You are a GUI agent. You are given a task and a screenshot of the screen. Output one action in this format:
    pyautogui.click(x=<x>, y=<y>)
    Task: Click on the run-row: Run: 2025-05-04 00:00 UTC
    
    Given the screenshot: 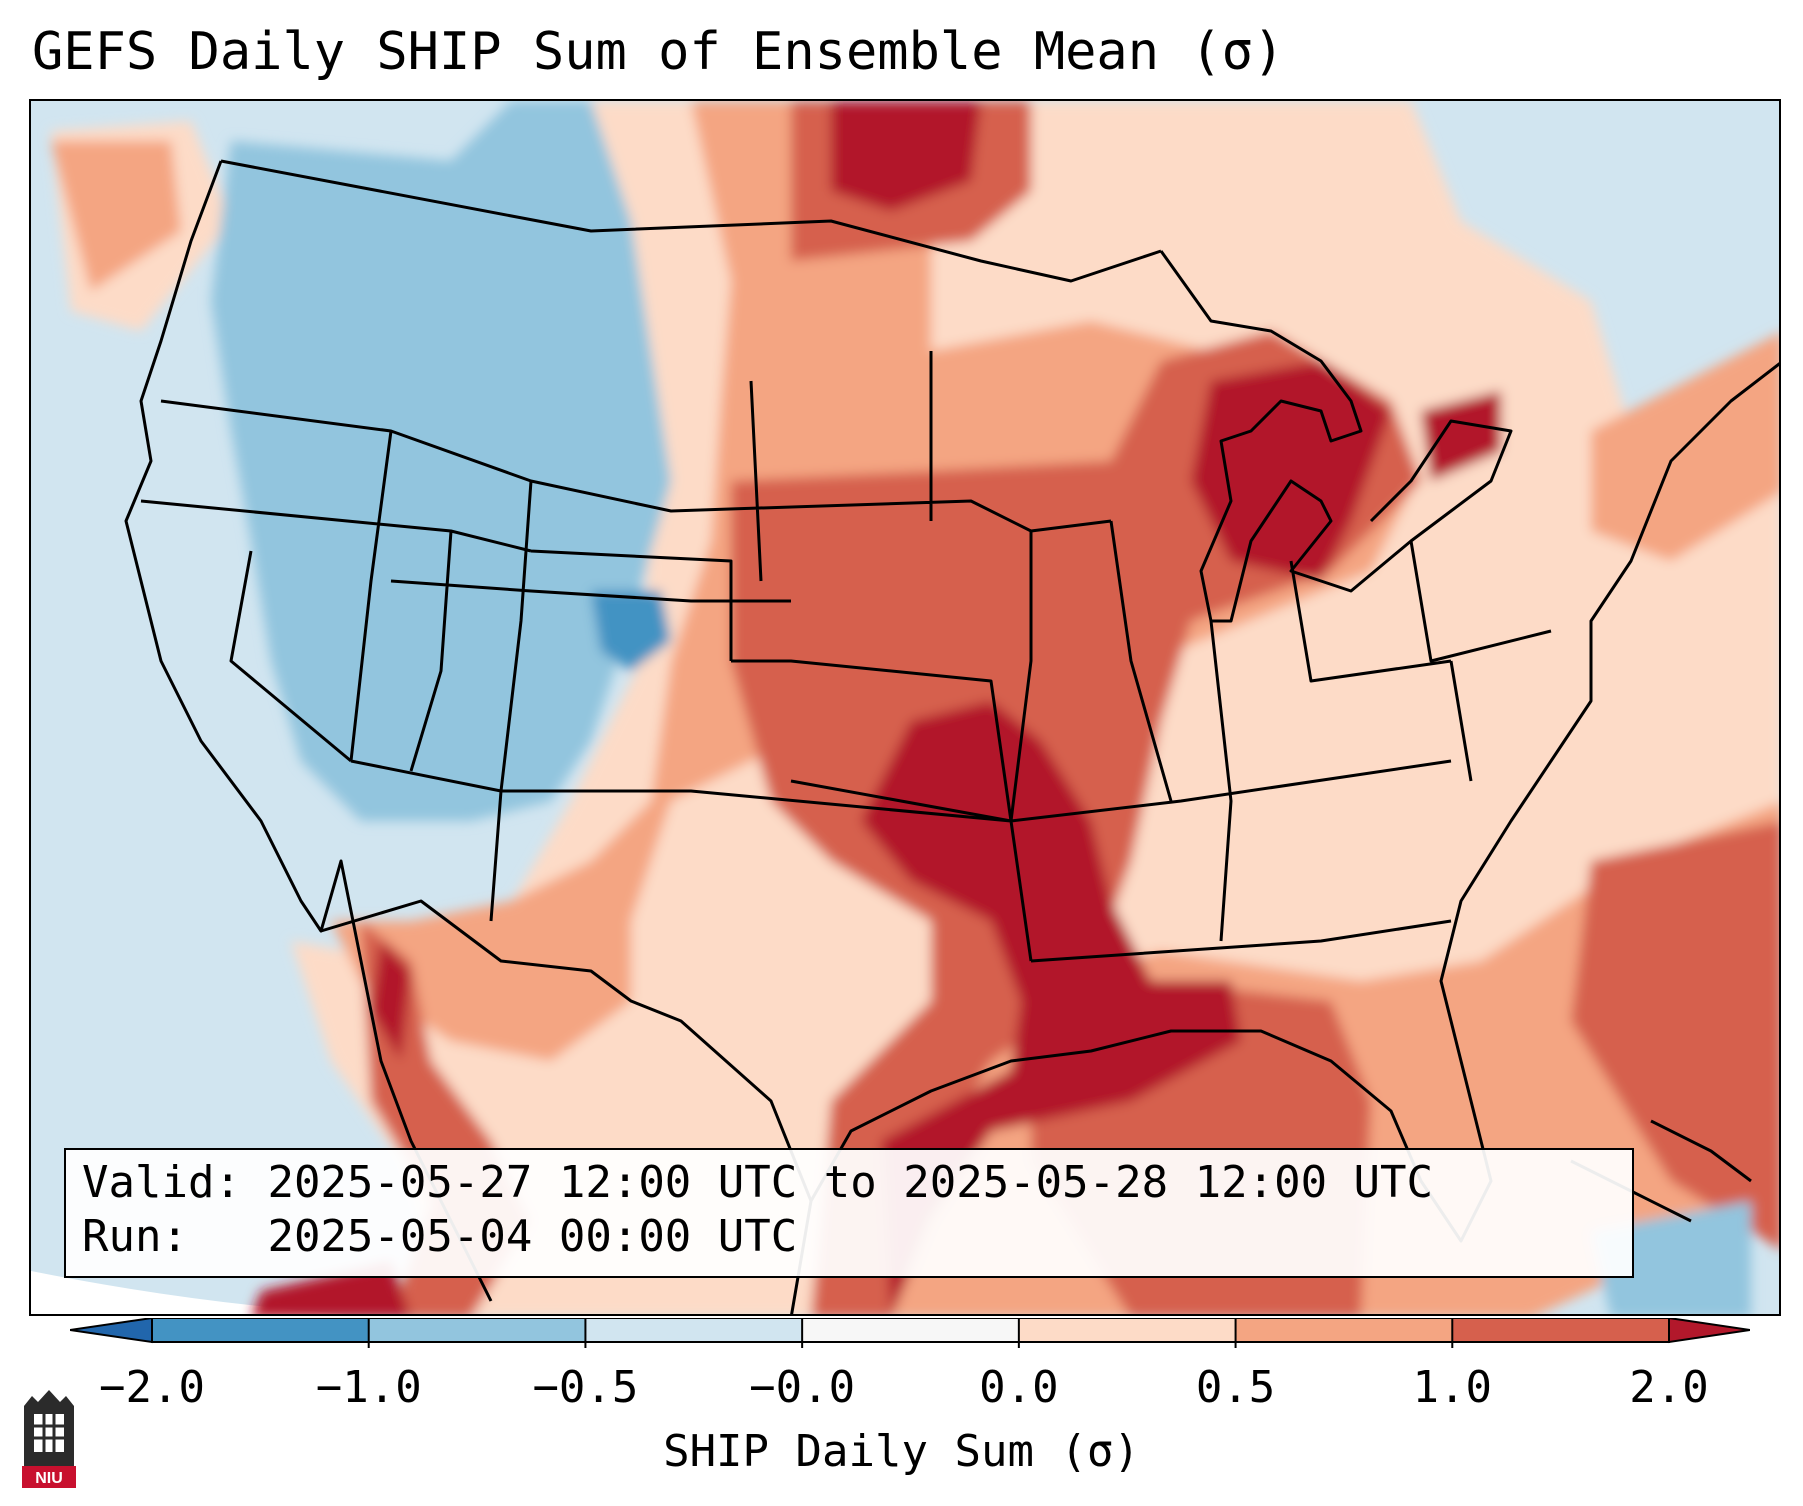 What is the action you would take?
    pyautogui.click(x=857, y=1237)
    